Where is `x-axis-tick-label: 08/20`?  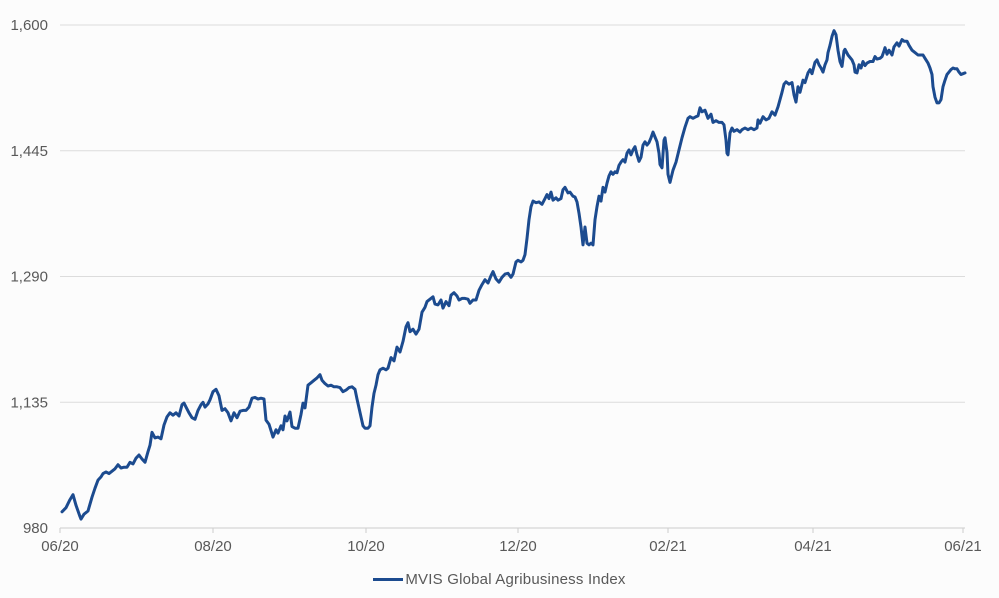 x-axis-tick-label: 08/20 is located at coordinates (213, 546).